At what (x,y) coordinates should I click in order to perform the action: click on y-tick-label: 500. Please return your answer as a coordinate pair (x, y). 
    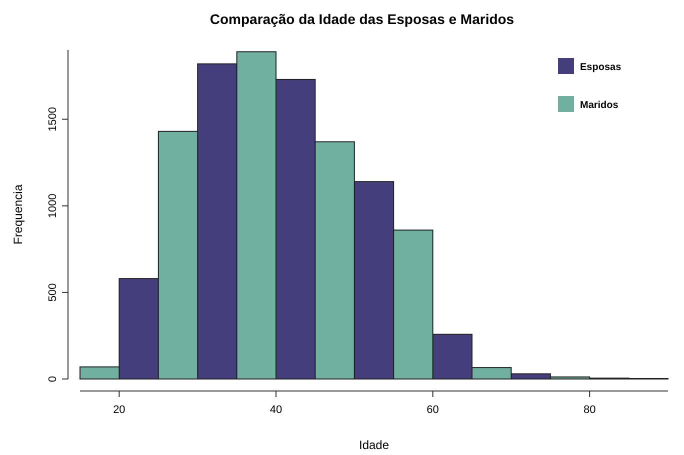
    Looking at the image, I should click on (53, 292).